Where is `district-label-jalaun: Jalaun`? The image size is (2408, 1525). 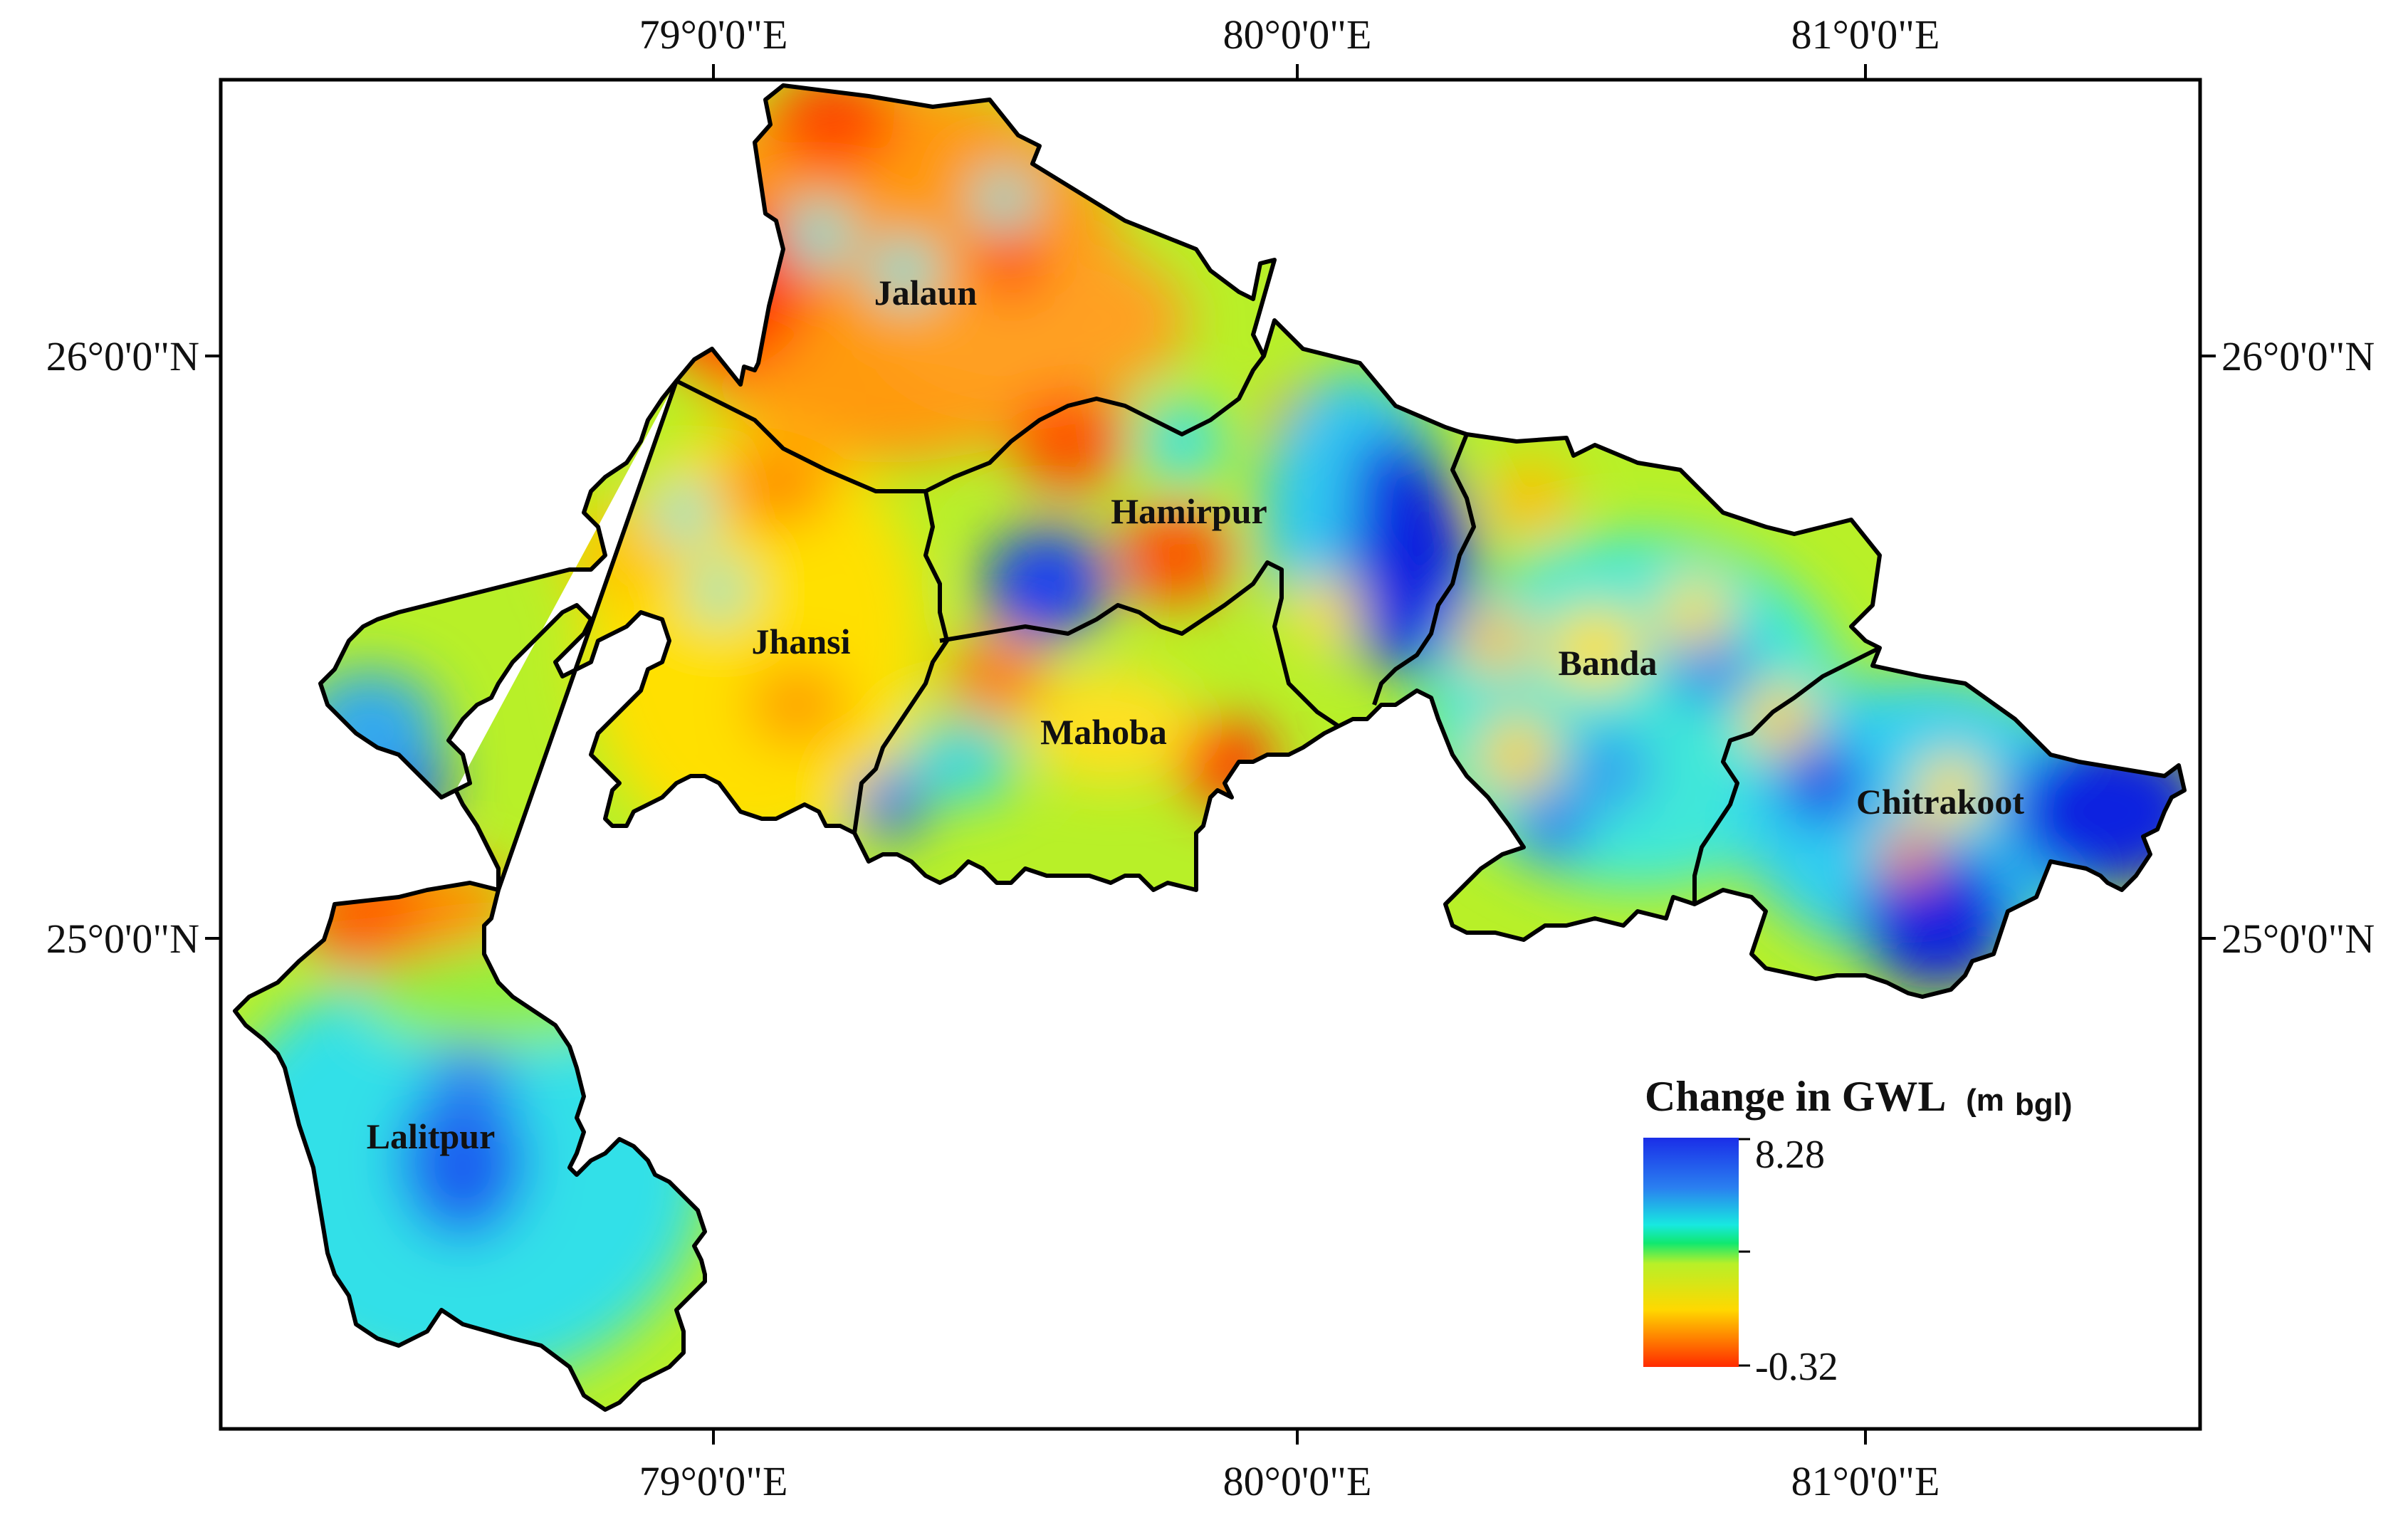 district-label-jalaun: Jalaun is located at coordinates (926, 293).